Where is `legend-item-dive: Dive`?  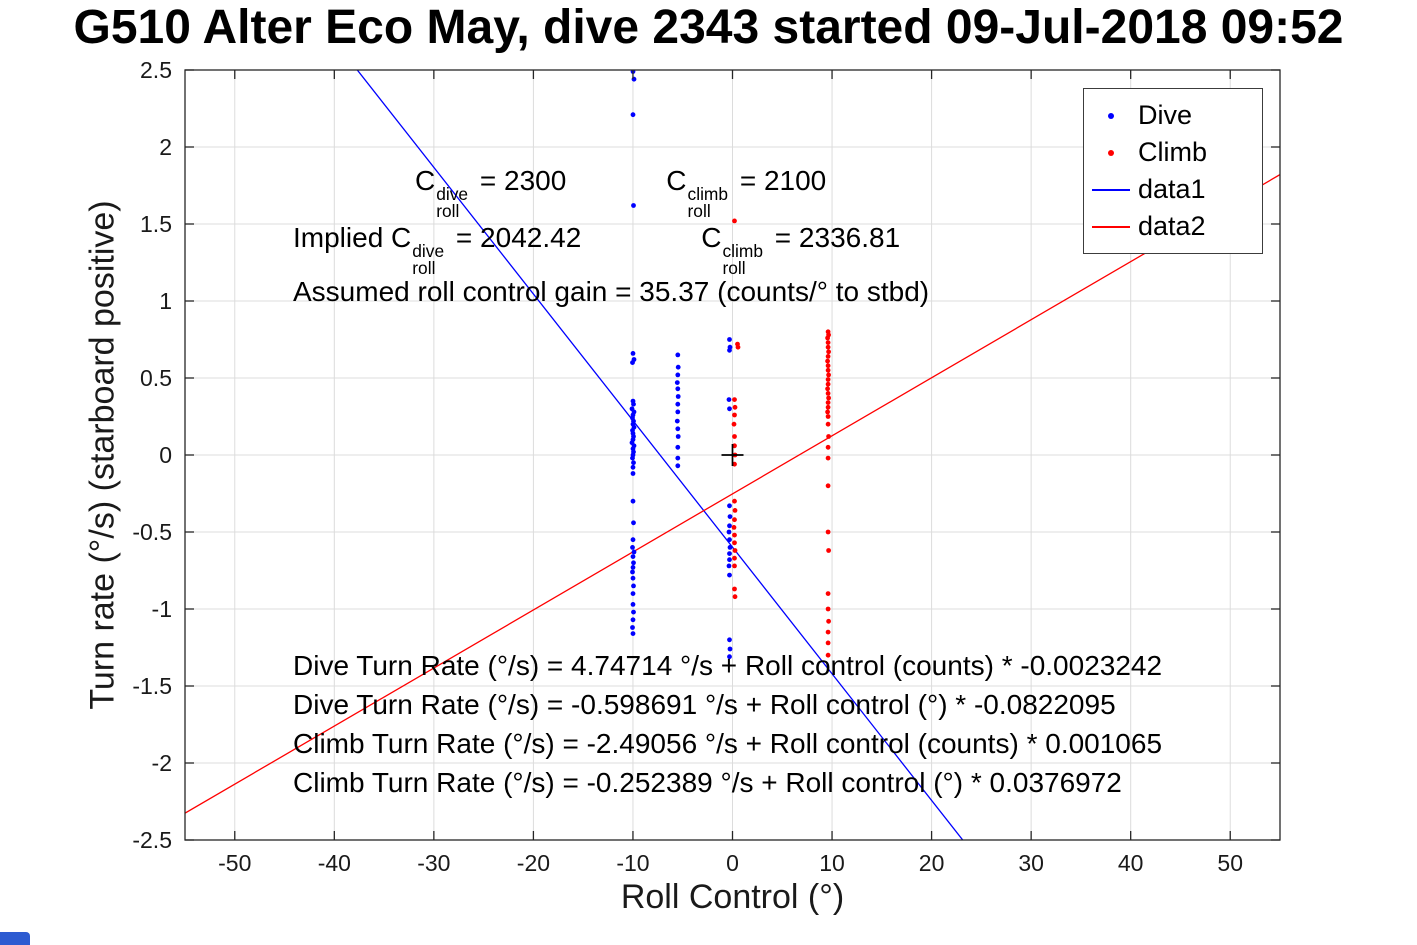
legend-item-dive: Dive is located at coordinates (1173, 115).